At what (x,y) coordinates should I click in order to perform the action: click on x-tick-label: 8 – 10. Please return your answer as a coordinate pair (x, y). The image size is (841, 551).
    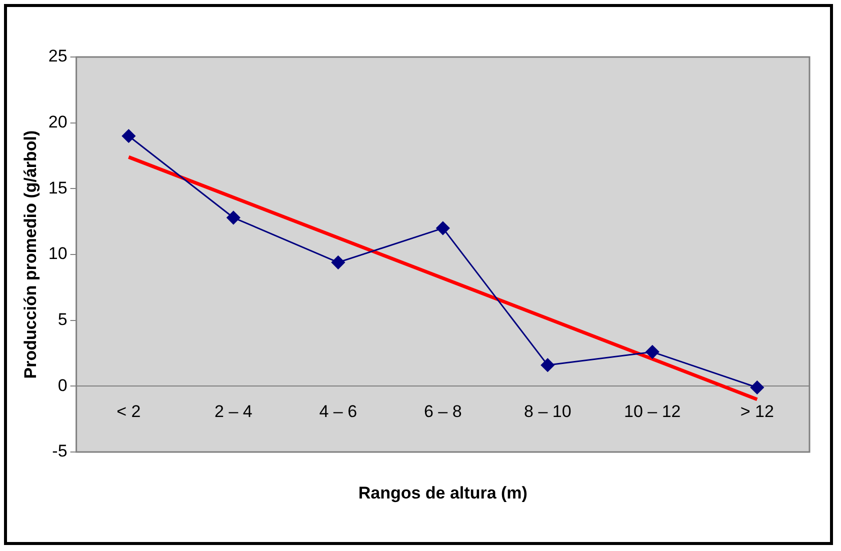
    Looking at the image, I should click on (548, 412).